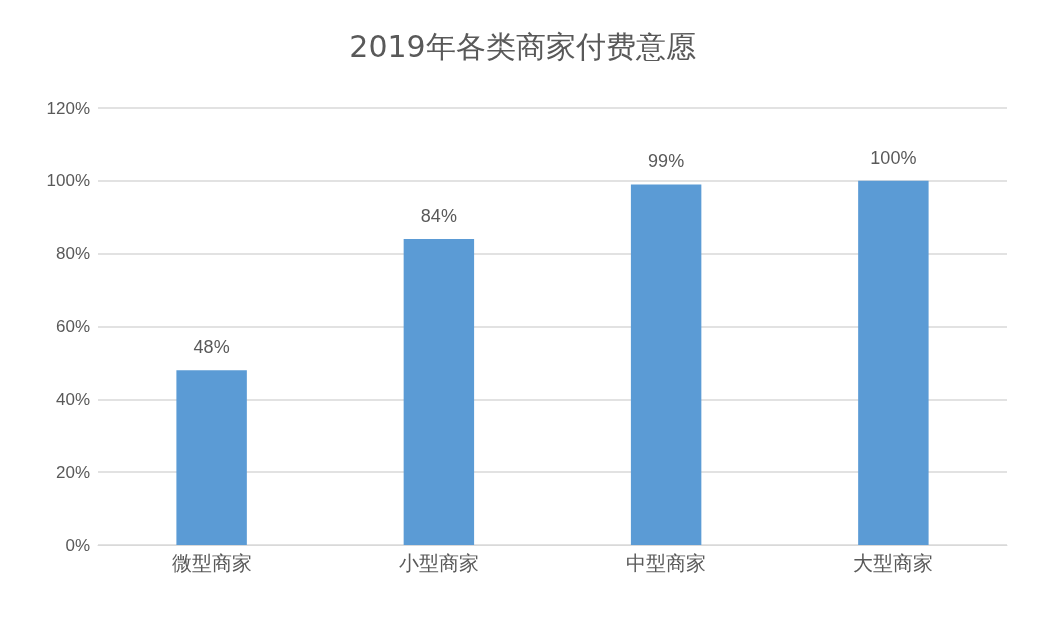 The height and width of the screenshot is (623, 1045). What do you see at coordinates (211, 563) in the screenshot?
I see `x-tick-label: 微型商家` at bounding box center [211, 563].